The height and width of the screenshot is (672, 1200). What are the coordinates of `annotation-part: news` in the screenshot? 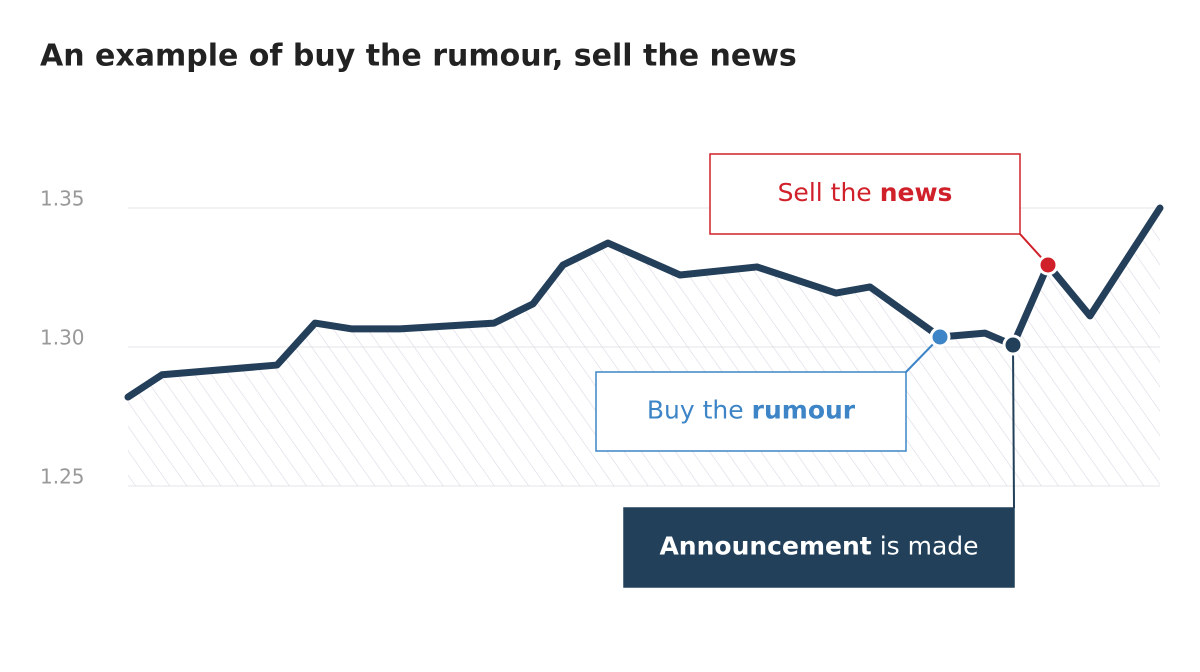 It's located at (916, 192).